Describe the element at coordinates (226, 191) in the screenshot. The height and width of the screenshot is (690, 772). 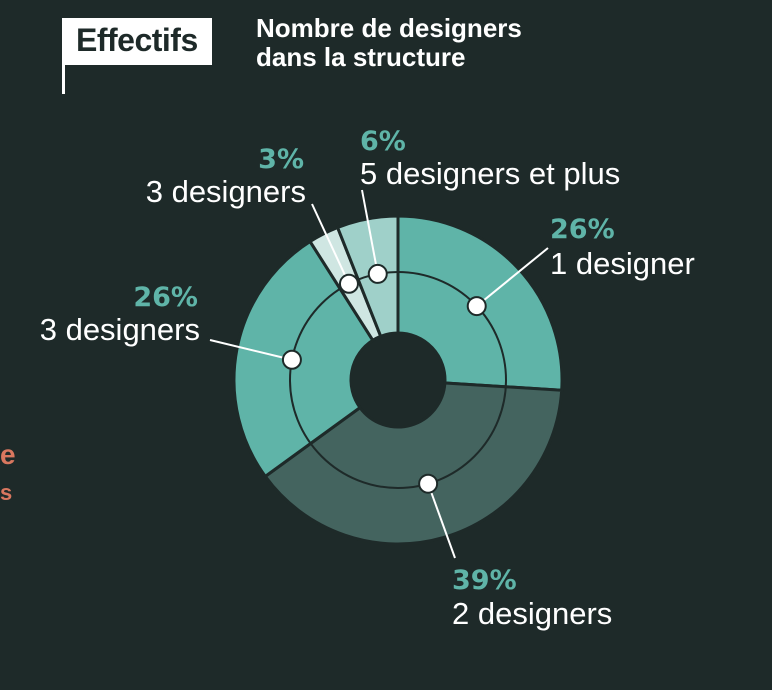
I see `slice-label-3: 3 designers` at that location.